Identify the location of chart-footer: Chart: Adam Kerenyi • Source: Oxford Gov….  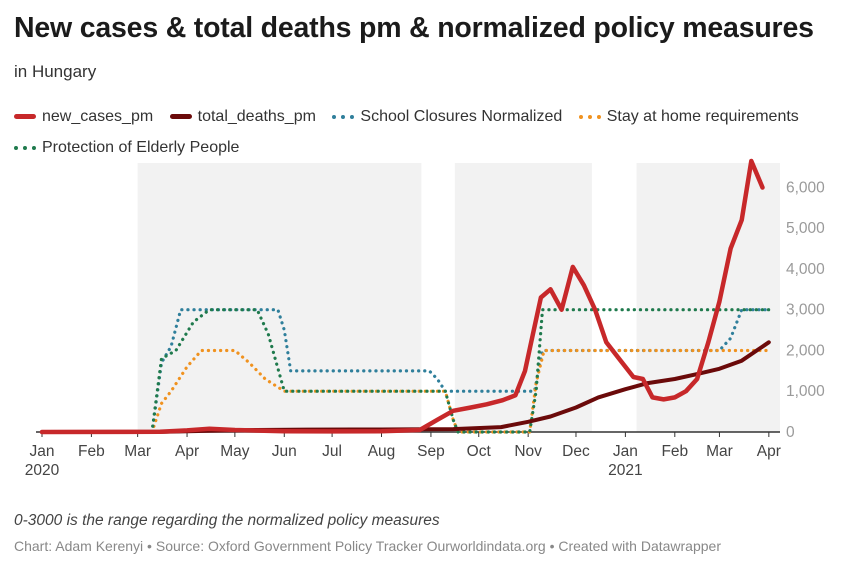
(367, 546).